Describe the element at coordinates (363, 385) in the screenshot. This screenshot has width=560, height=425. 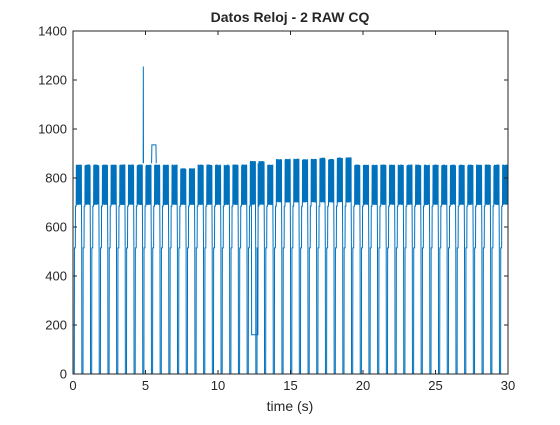
I see `x-tick-label: 20` at that location.